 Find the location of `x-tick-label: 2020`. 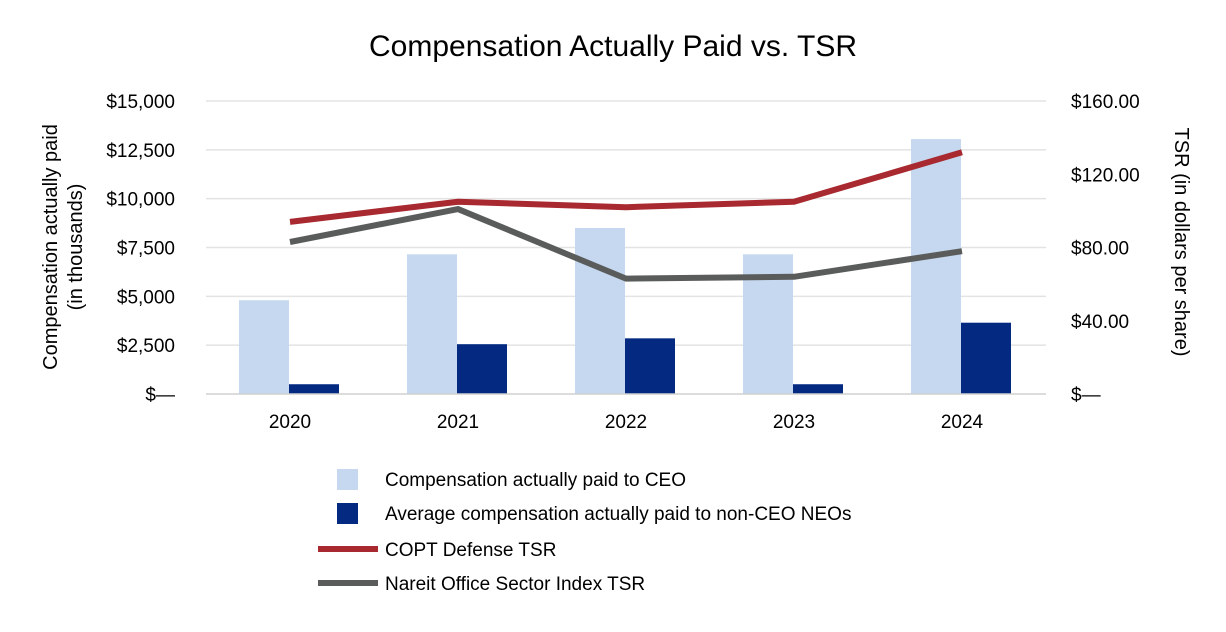

x-tick-label: 2020 is located at coordinates (290, 422).